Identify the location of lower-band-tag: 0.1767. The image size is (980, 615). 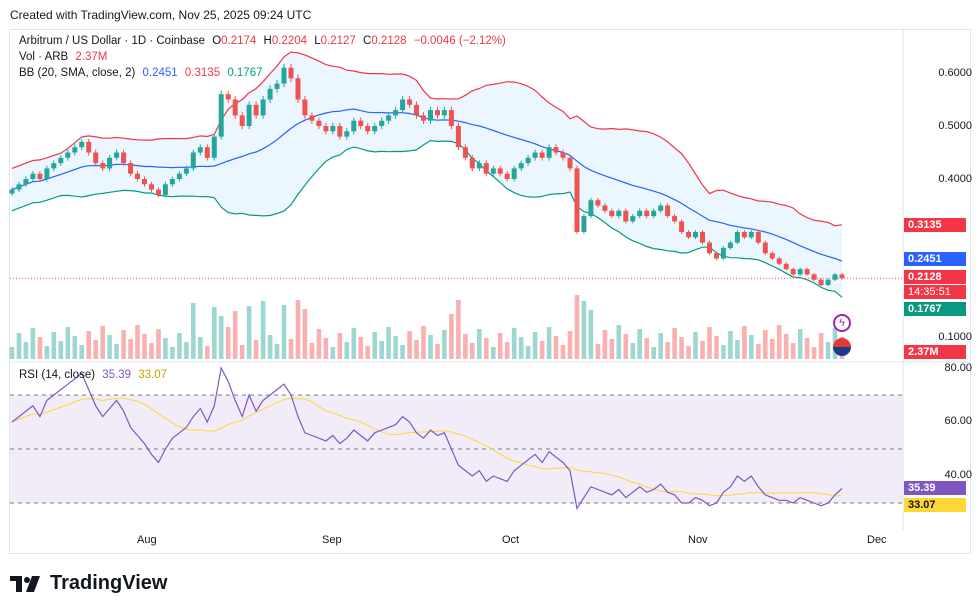
(935, 309).